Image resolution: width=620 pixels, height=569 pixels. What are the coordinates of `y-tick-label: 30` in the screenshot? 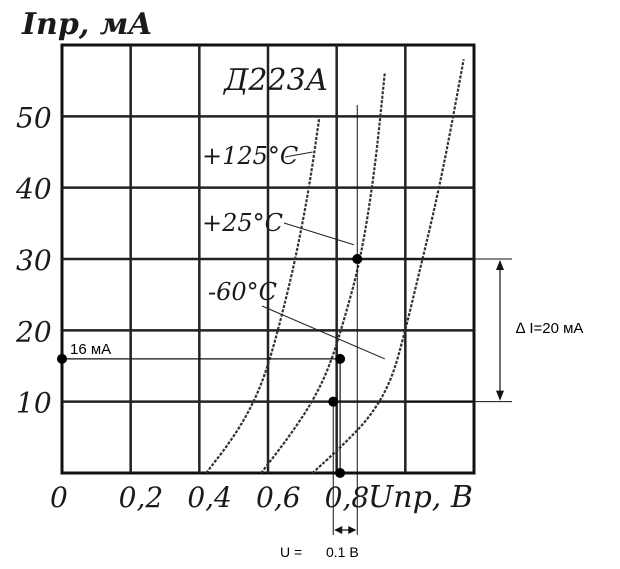 It's located at (34, 260).